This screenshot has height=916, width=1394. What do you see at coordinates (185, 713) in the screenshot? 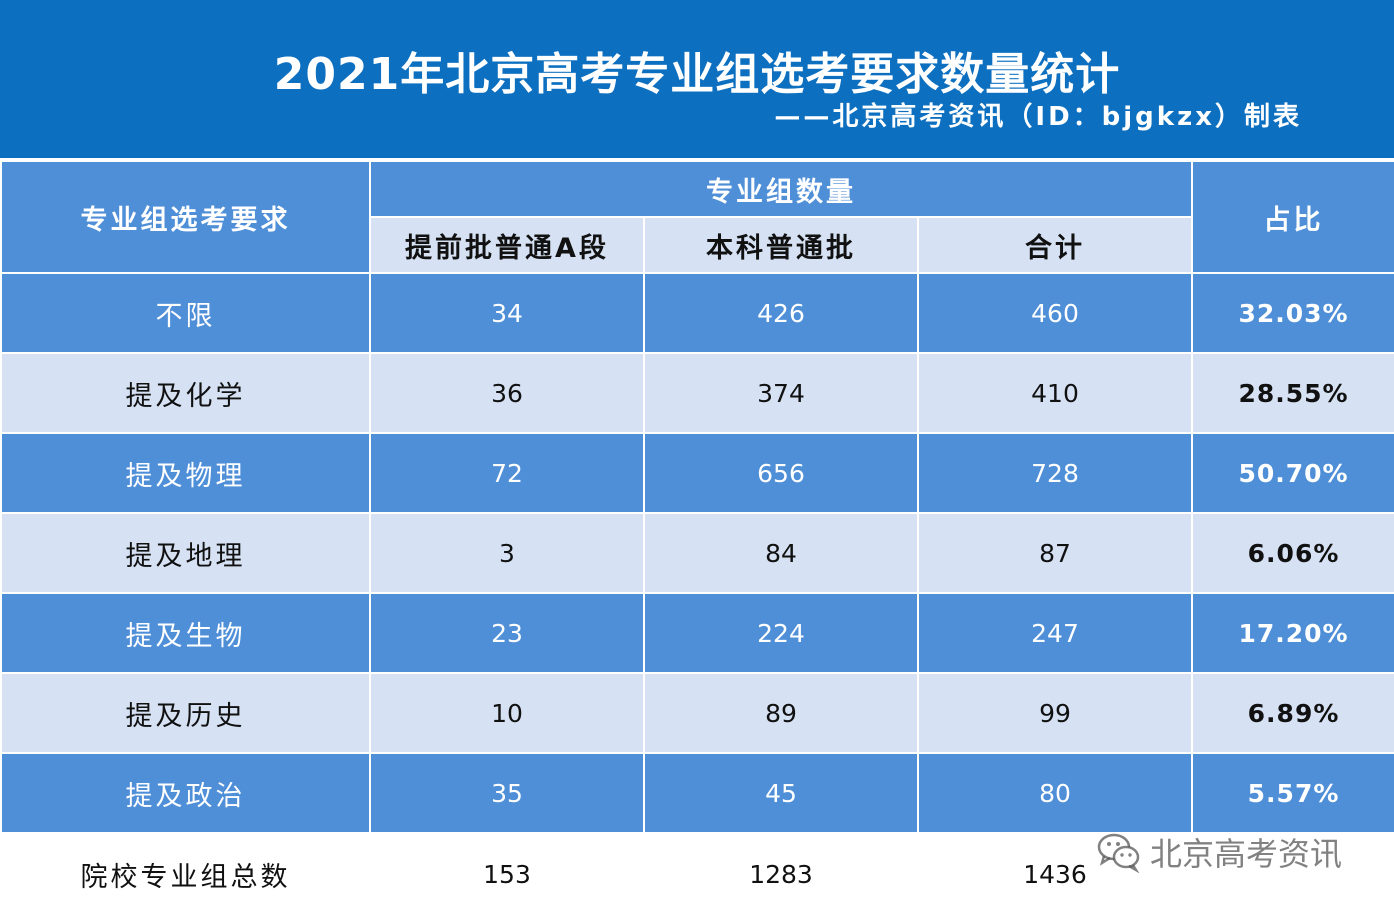
I see `row-label: 提及历史` at bounding box center [185, 713].